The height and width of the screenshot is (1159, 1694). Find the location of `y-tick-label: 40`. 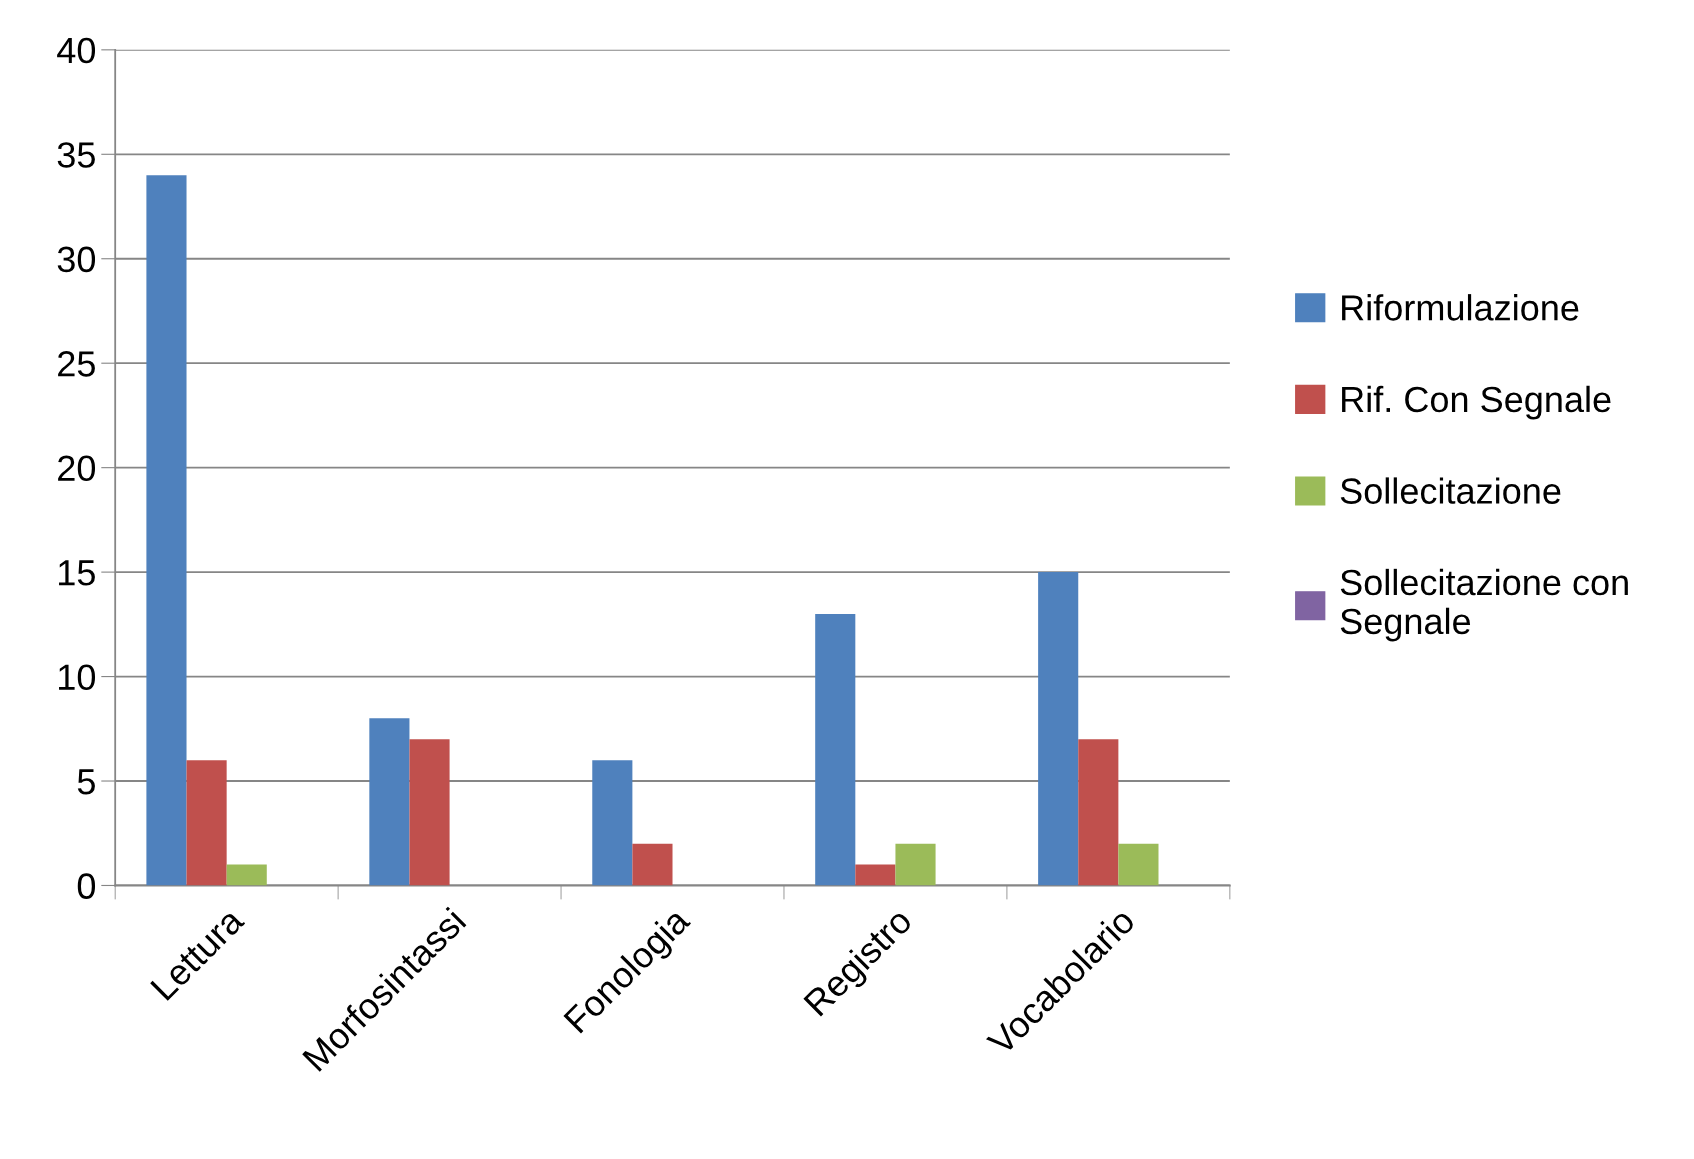

y-tick-label: 40 is located at coordinates (76, 50).